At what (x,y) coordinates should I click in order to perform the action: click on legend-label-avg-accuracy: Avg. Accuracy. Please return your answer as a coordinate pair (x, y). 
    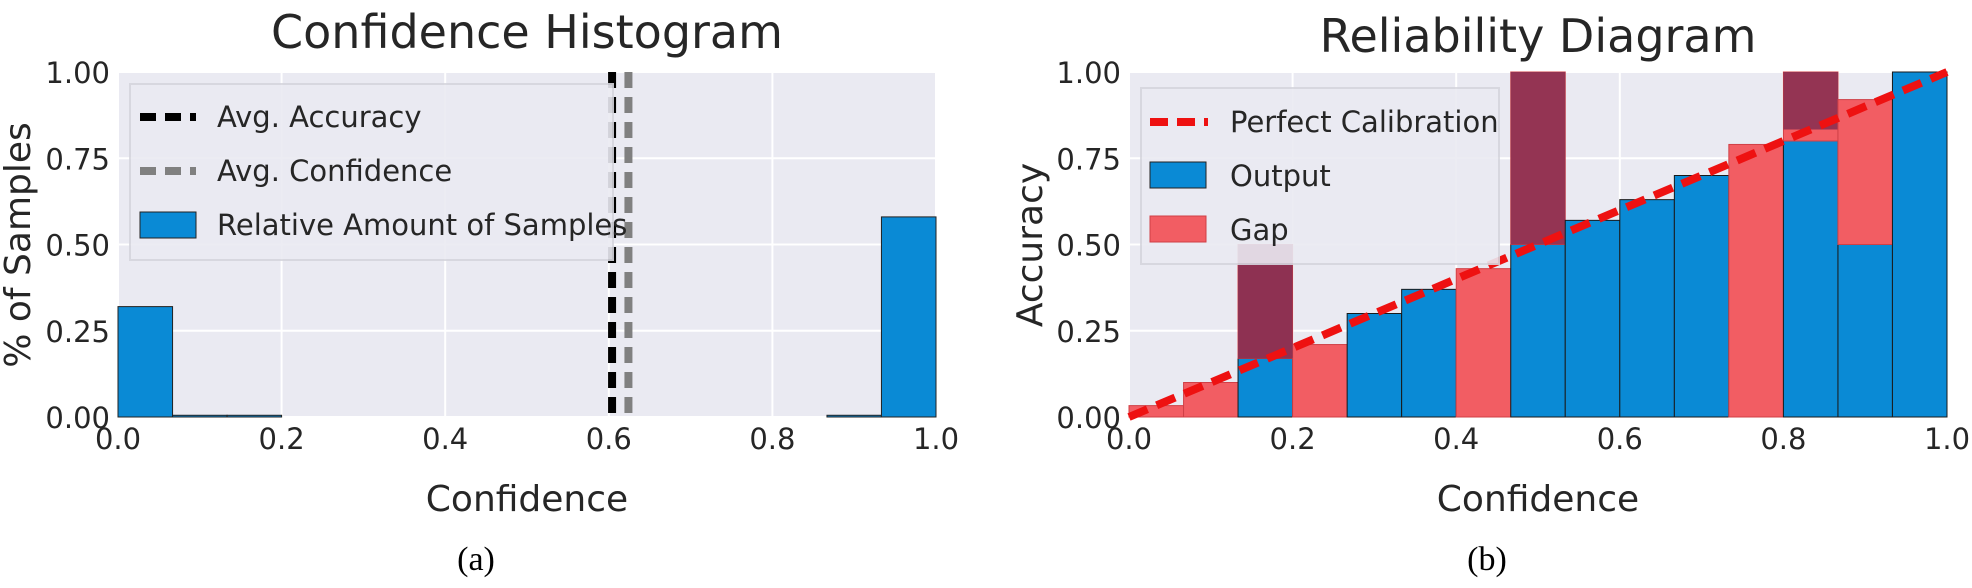
    Looking at the image, I should click on (319, 117).